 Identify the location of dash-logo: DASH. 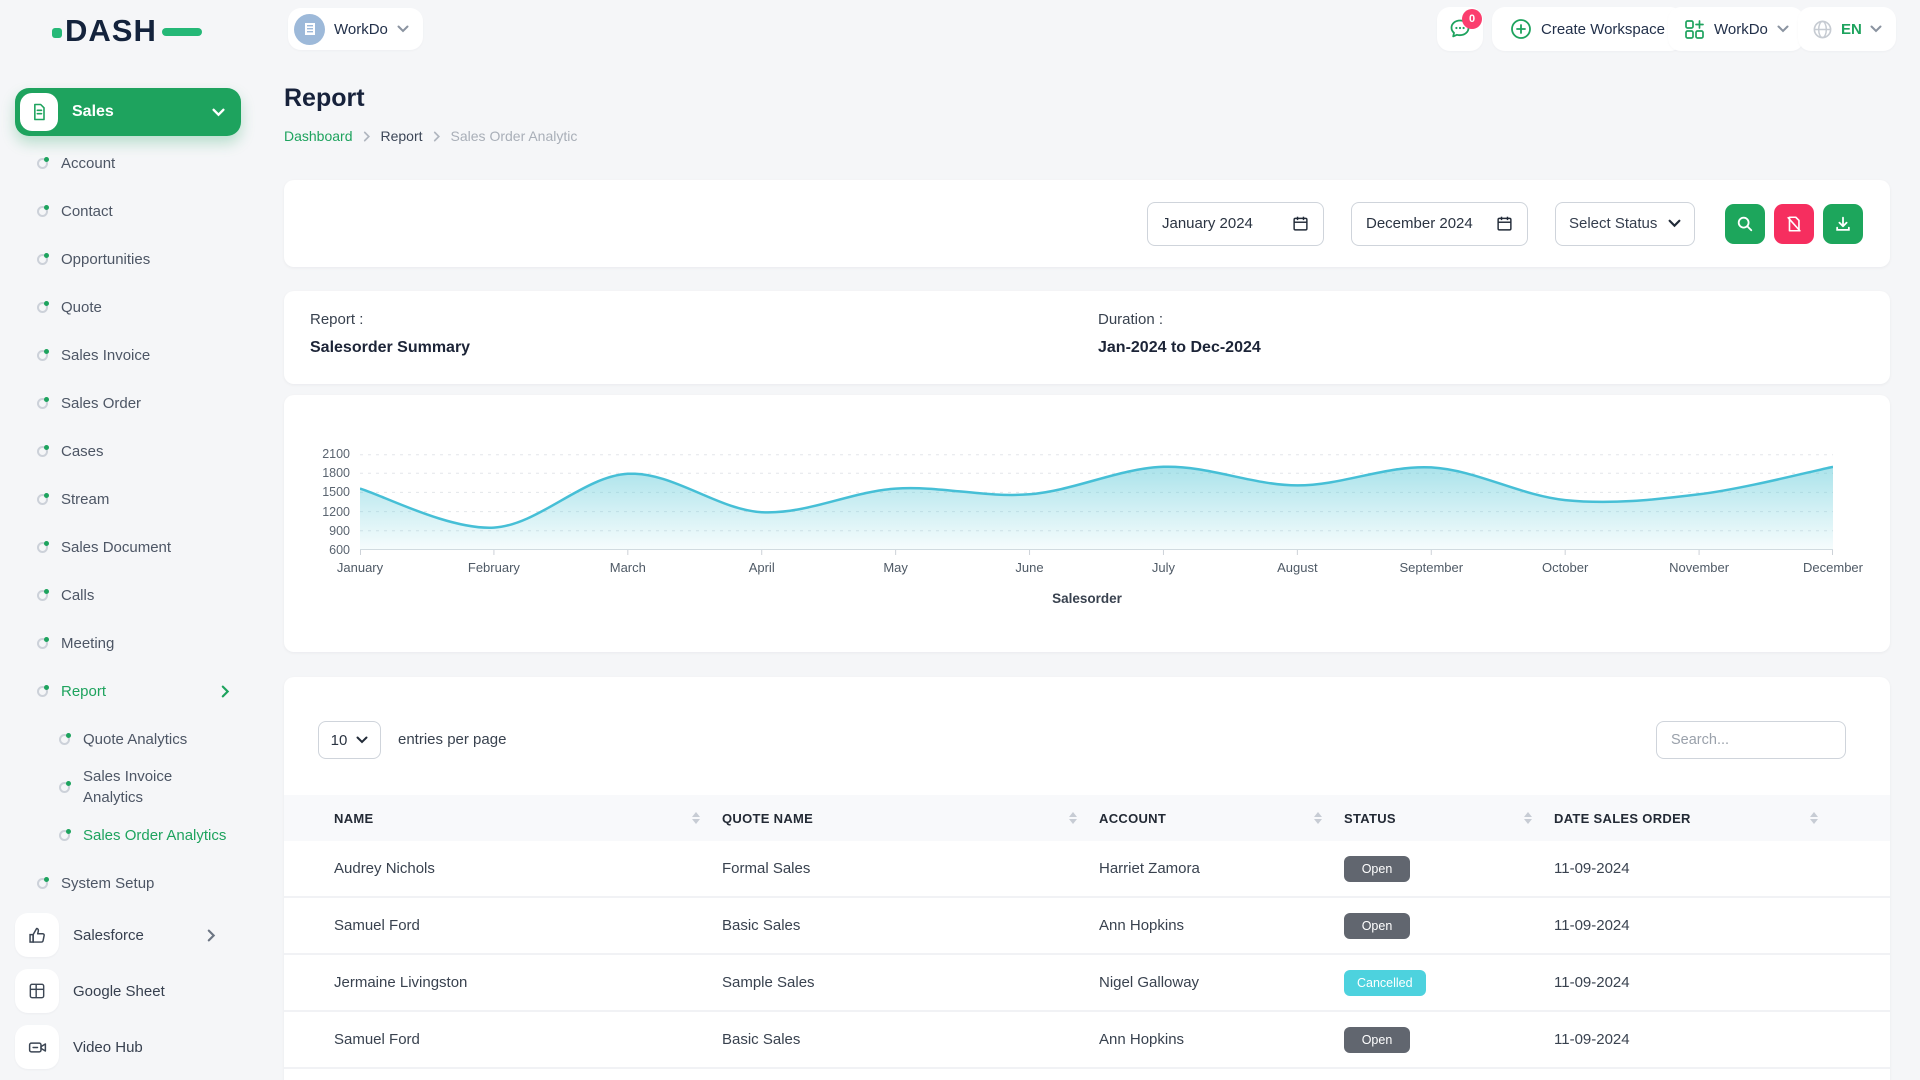
(127, 31).